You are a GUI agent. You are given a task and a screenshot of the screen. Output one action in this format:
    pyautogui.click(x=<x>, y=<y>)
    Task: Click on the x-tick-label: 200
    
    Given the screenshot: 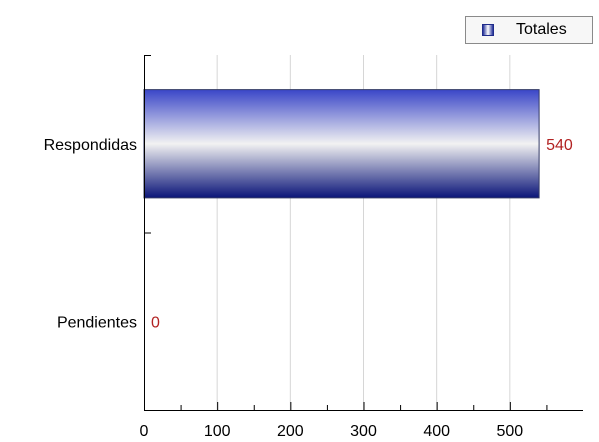 What is the action you would take?
    pyautogui.click(x=290, y=431)
    